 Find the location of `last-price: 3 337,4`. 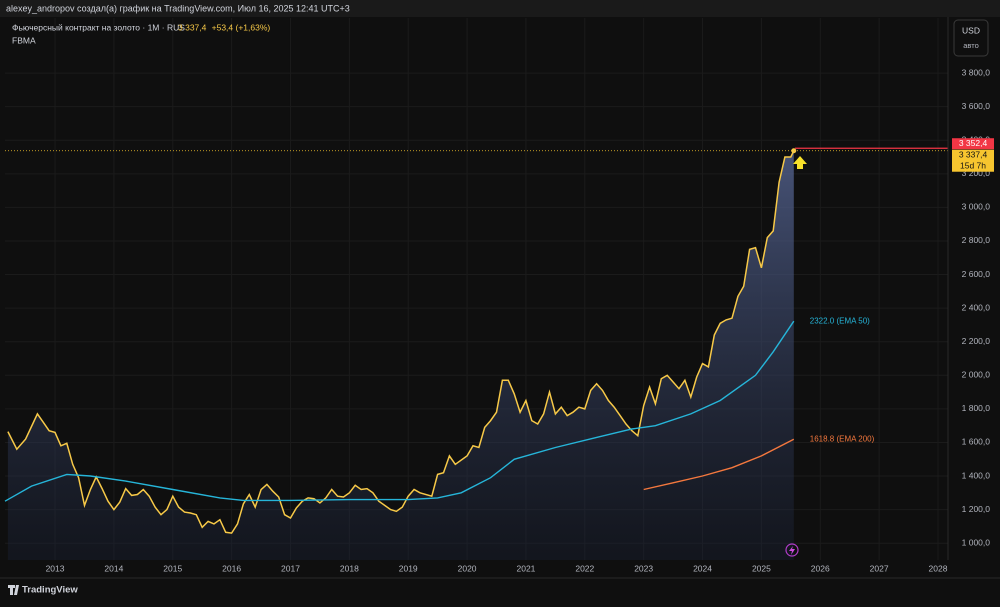

last-price: 3 337,4 is located at coordinates (192, 27).